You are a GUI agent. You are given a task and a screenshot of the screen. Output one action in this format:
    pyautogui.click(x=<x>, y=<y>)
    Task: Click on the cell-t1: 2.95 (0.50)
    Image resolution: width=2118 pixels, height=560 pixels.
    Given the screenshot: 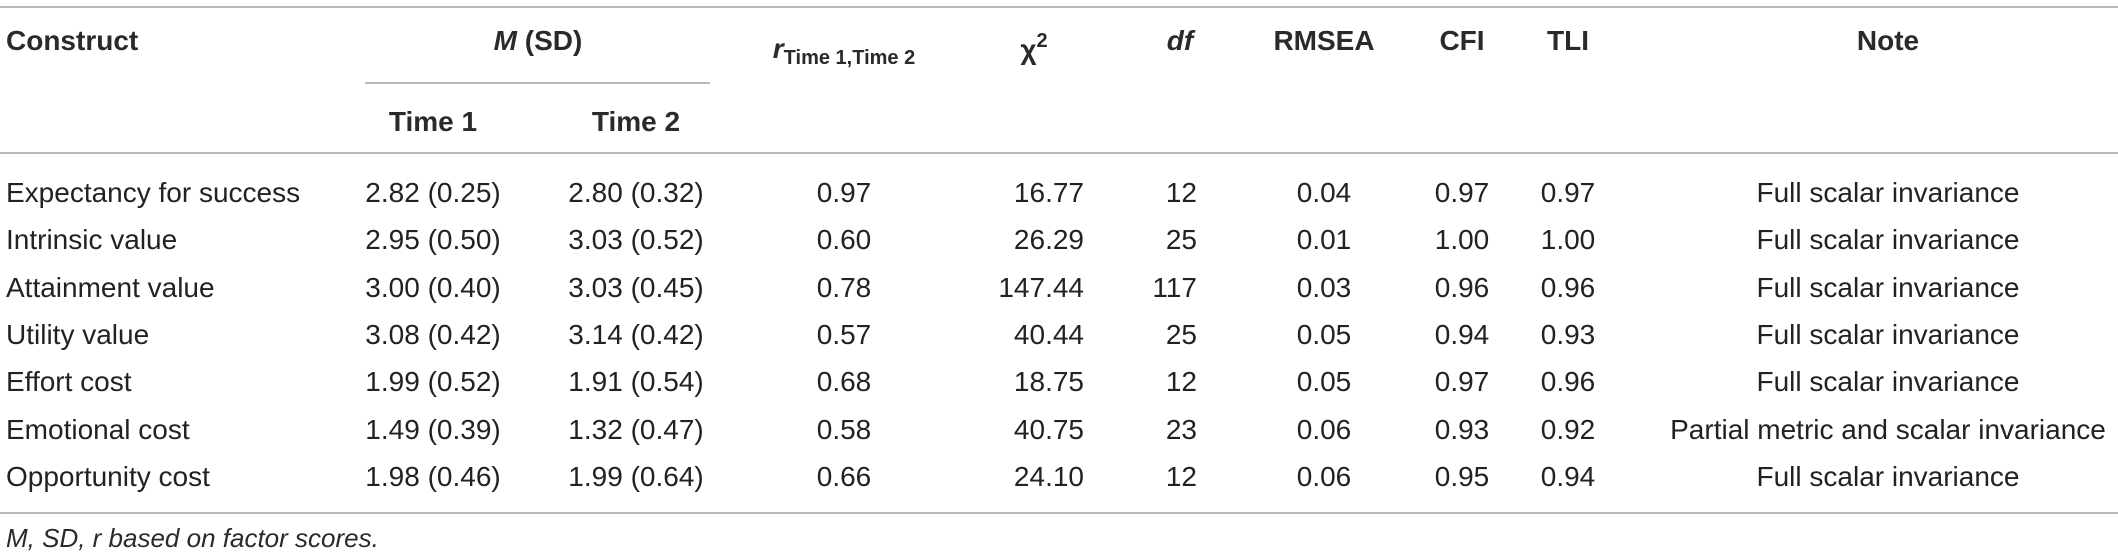 What is the action you would take?
    pyautogui.click(x=433, y=239)
    